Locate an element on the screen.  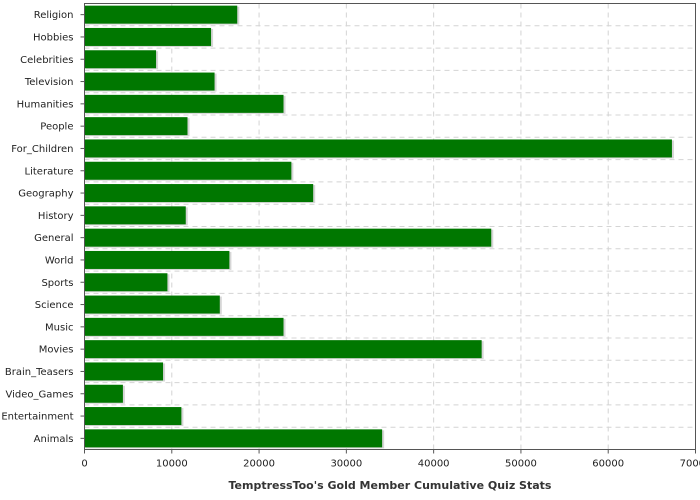
bar-religion is located at coordinates (161, 14).